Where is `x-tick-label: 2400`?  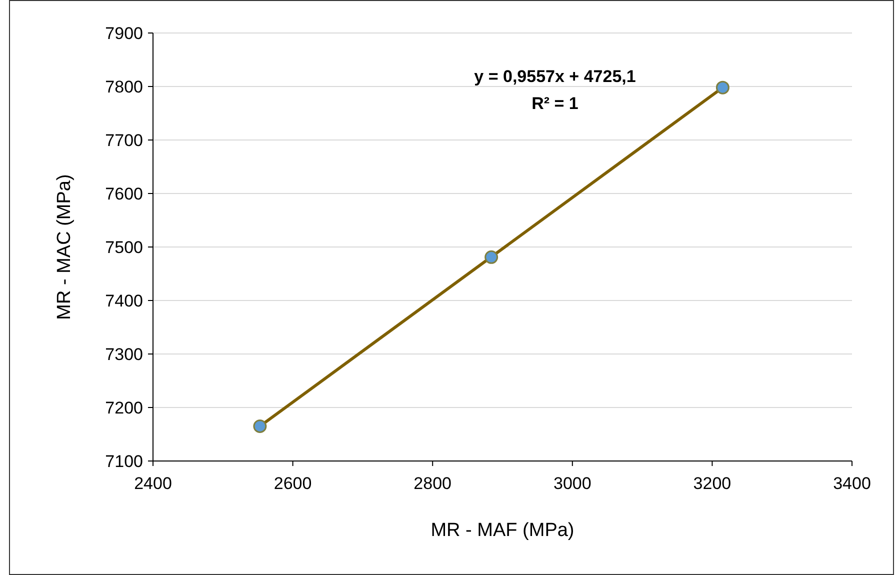 x-tick-label: 2400 is located at coordinates (153, 483).